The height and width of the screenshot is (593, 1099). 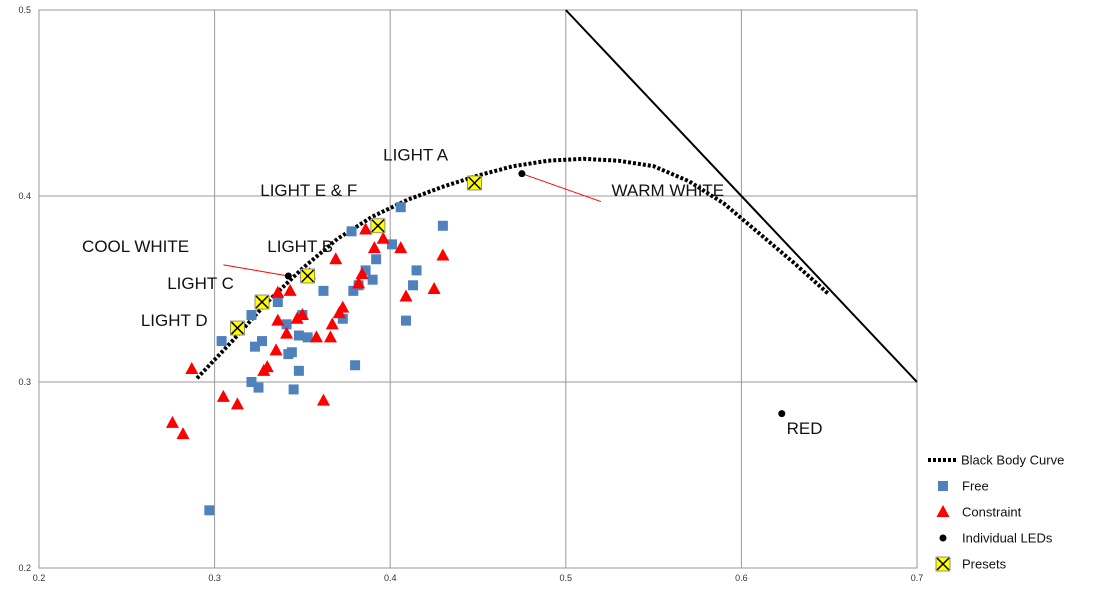 I want to click on annotation-label: COOL WHITE, so click(x=135, y=246).